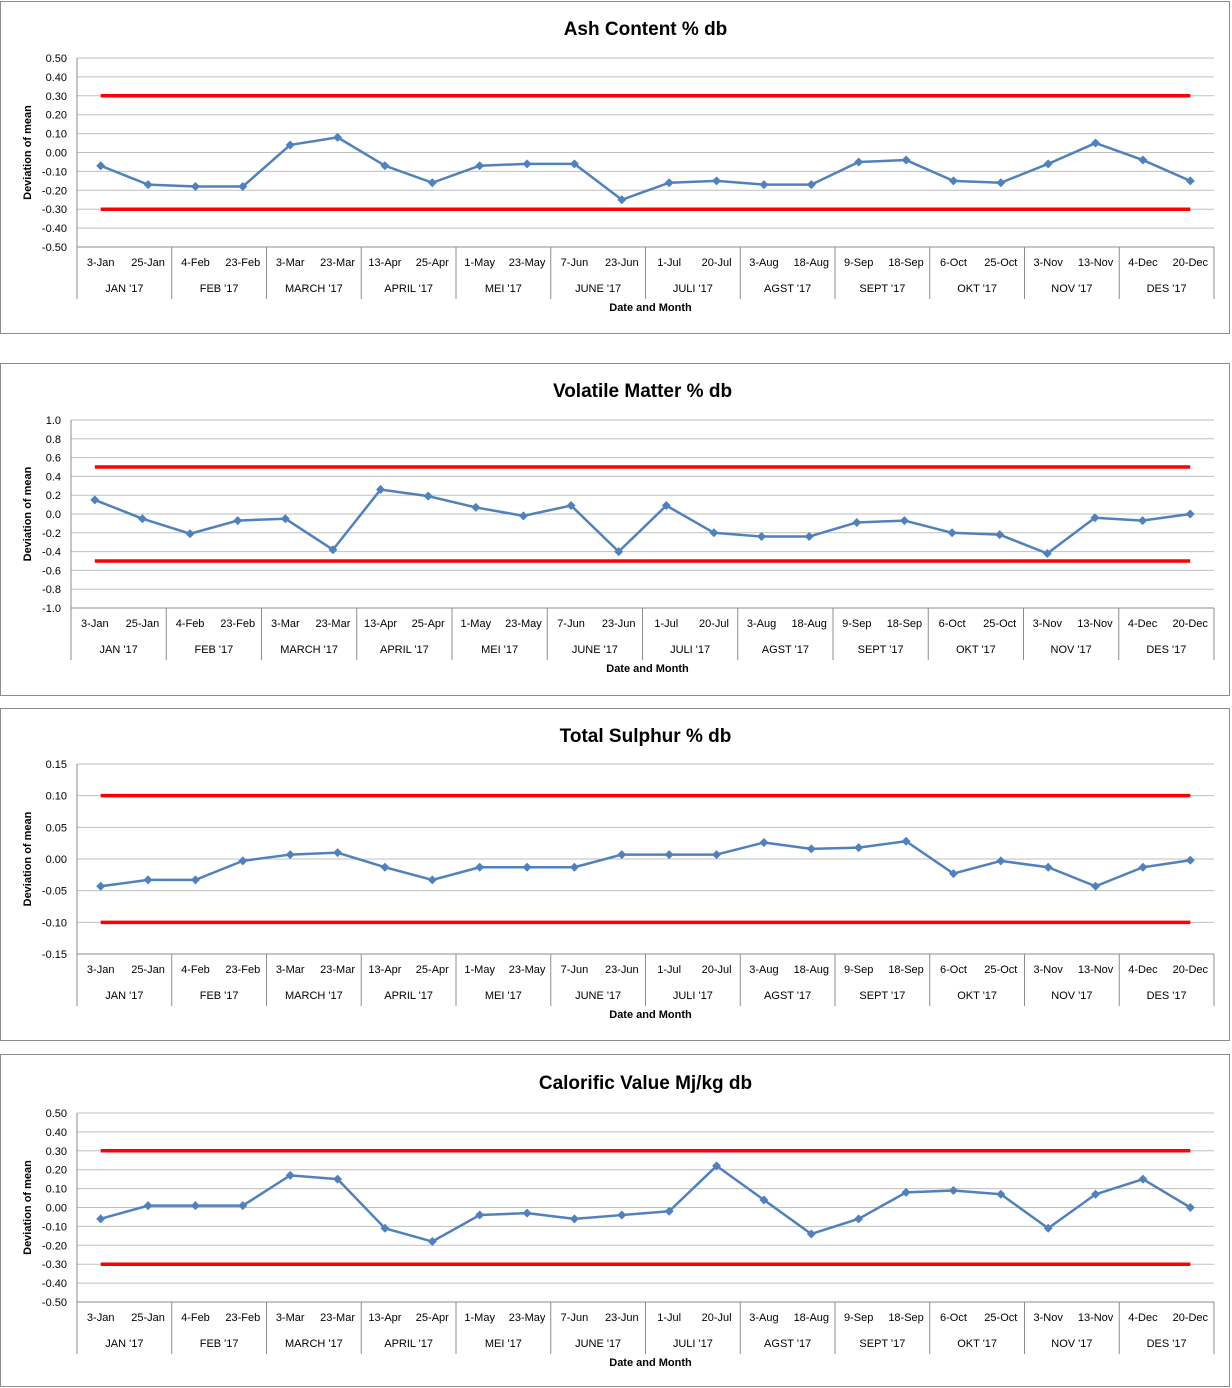  Describe the element at coordinates (408, 1344) in the screenshot. I see `x-group-label: APRIL '17` at that location.